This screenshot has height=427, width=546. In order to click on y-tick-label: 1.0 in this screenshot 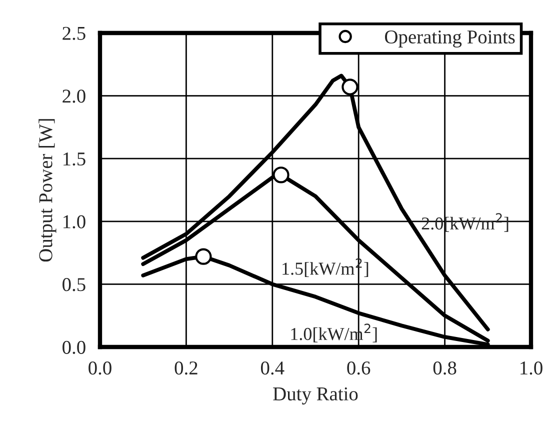, I will do `click(75, 221)`.